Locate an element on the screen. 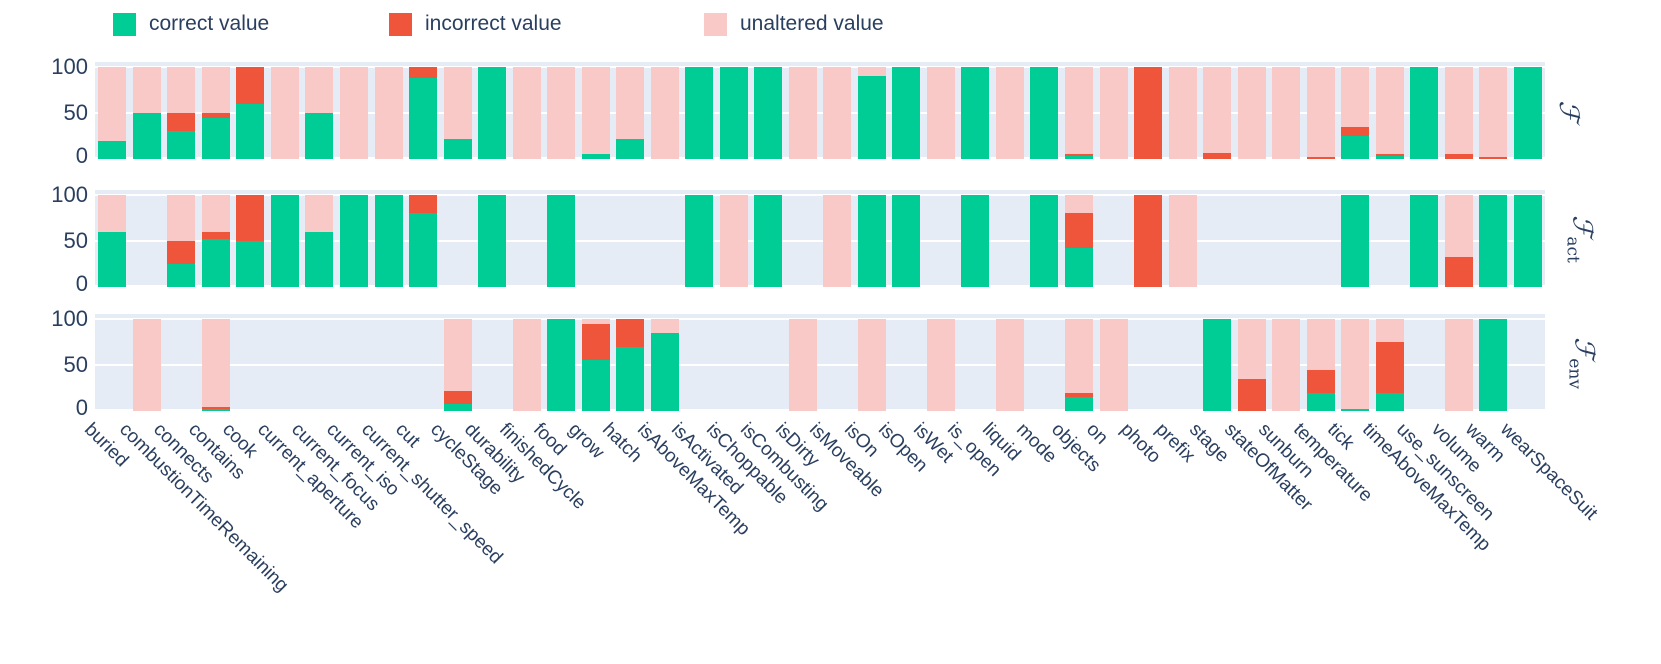 Image resolution: width=1661 pixels, height=664 pixels. x-tick-label-isChoppable: isChoppable is located at coordinates (746, 464).